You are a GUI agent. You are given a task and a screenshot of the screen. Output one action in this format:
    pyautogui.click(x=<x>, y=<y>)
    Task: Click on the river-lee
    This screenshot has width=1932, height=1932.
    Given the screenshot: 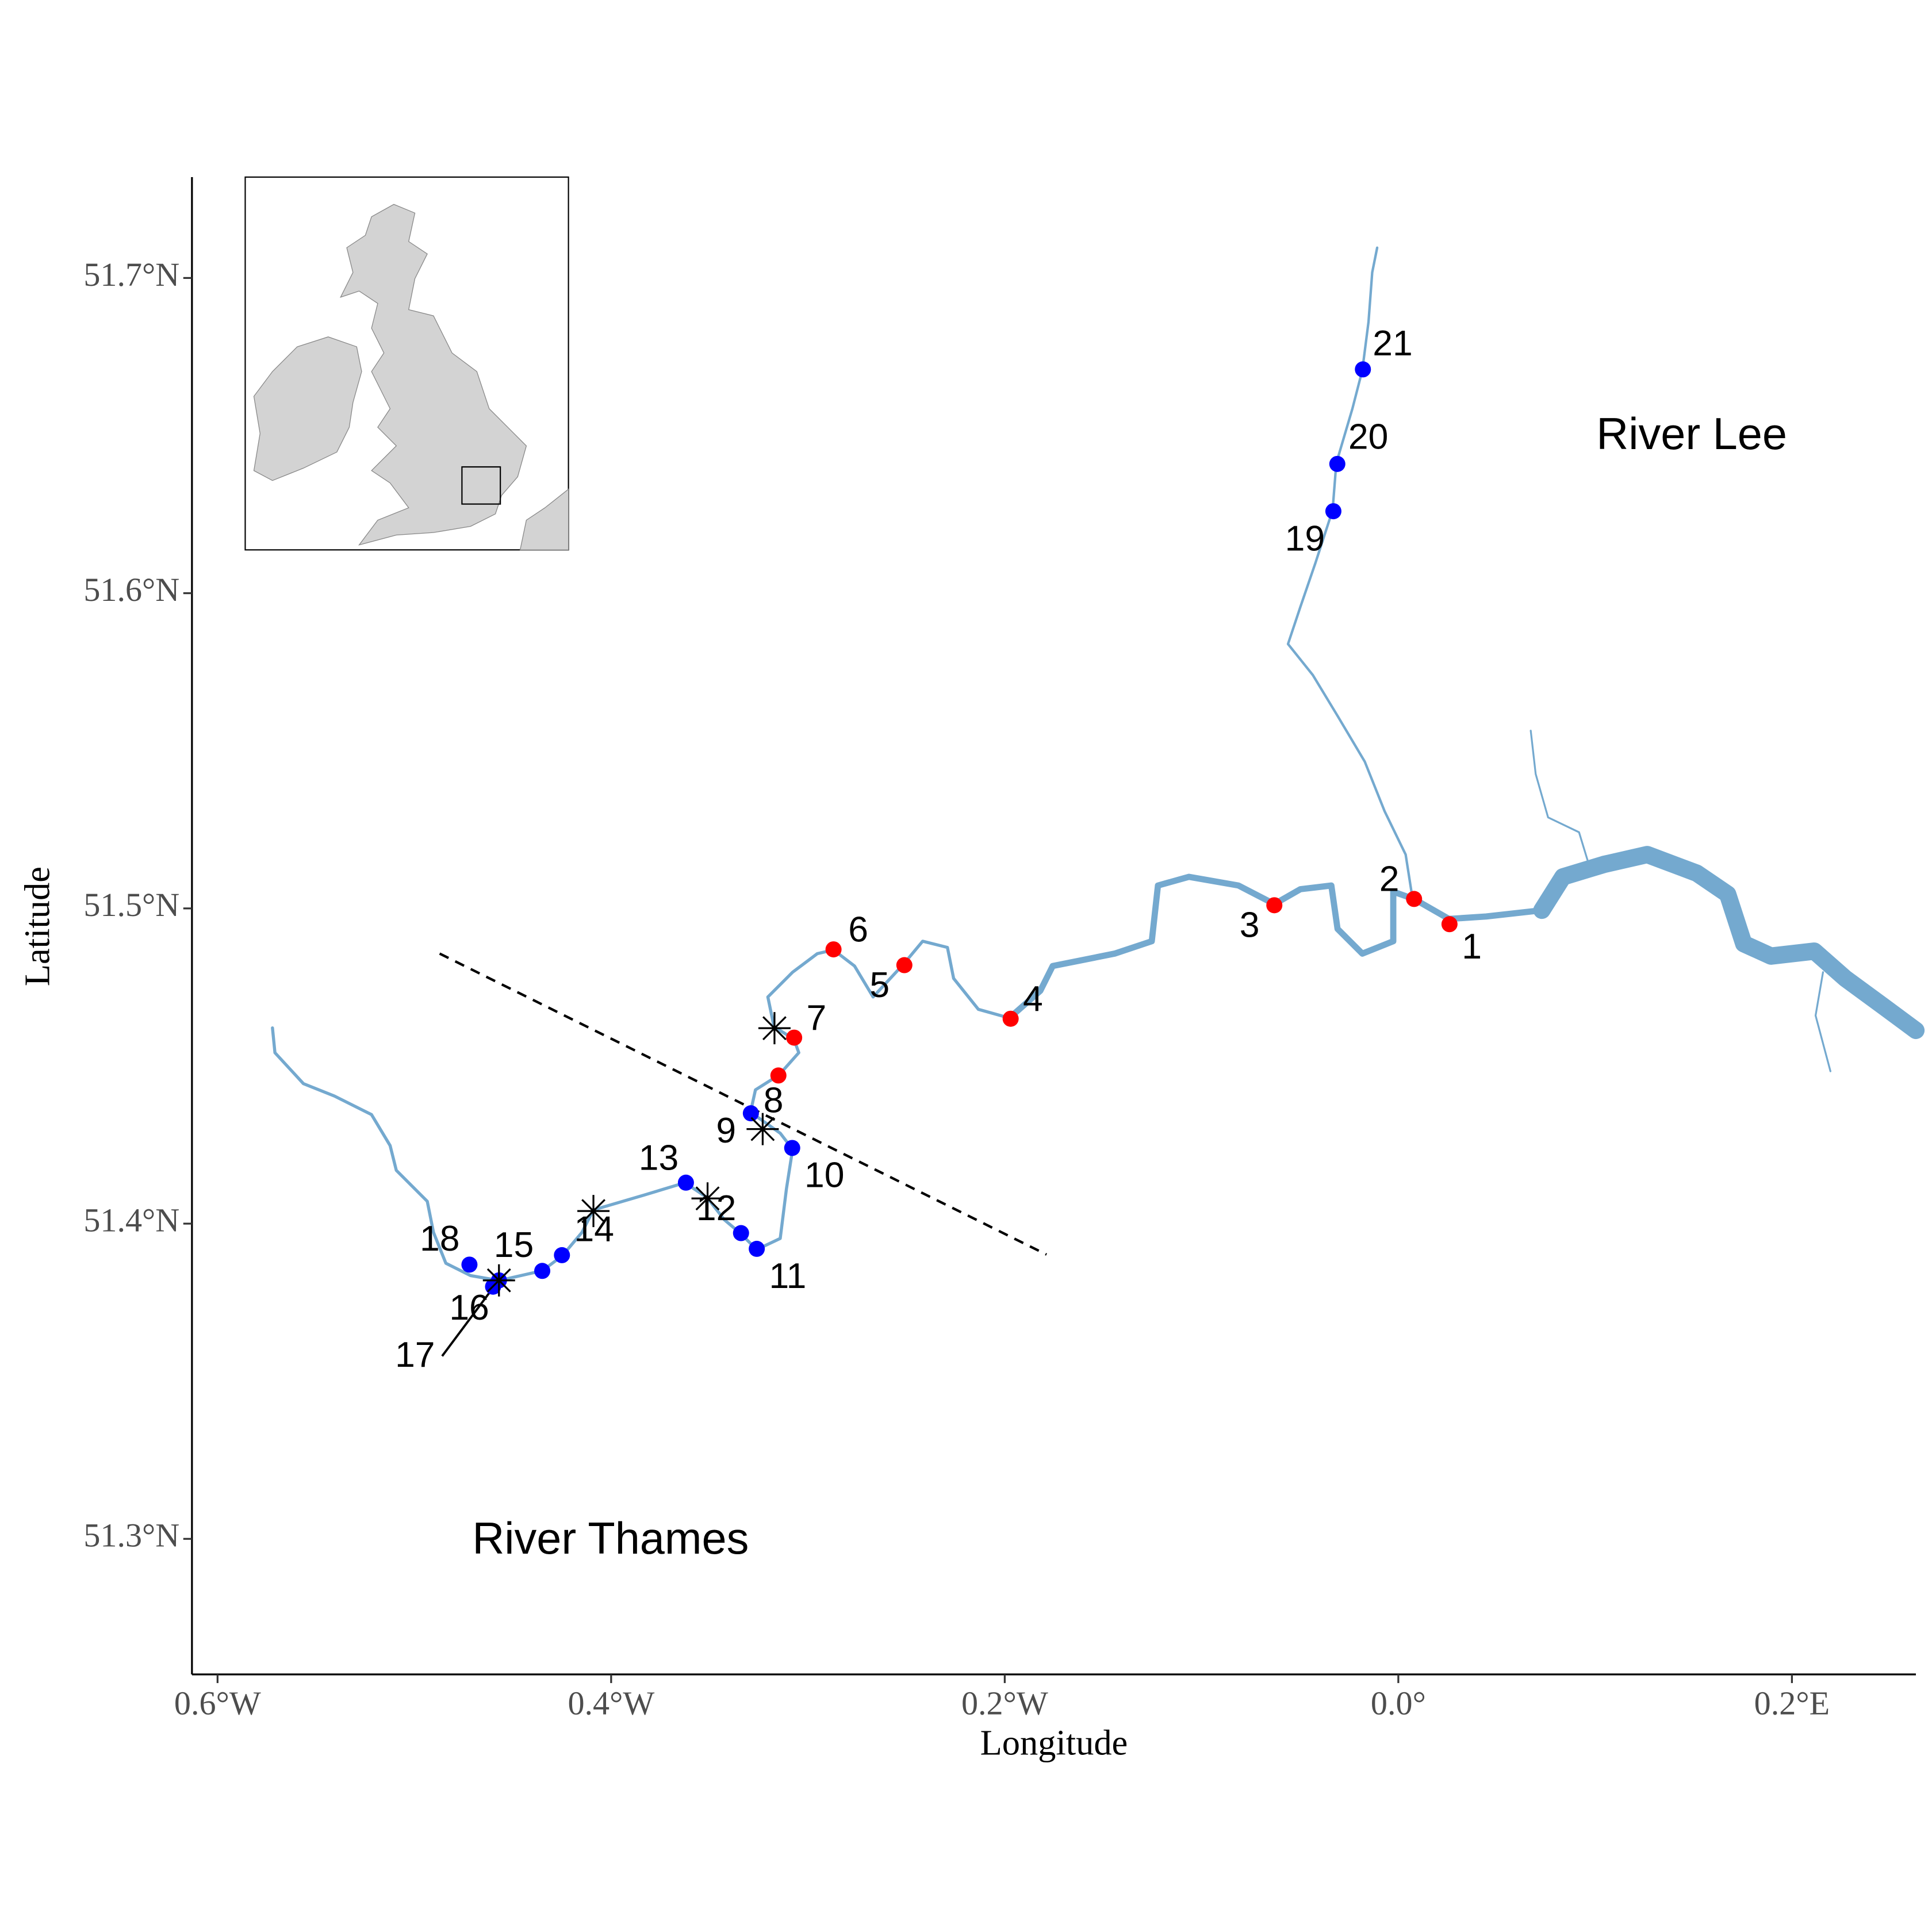 What is the action you would take?
    pyautogui.click(x=1349, y=571)
    